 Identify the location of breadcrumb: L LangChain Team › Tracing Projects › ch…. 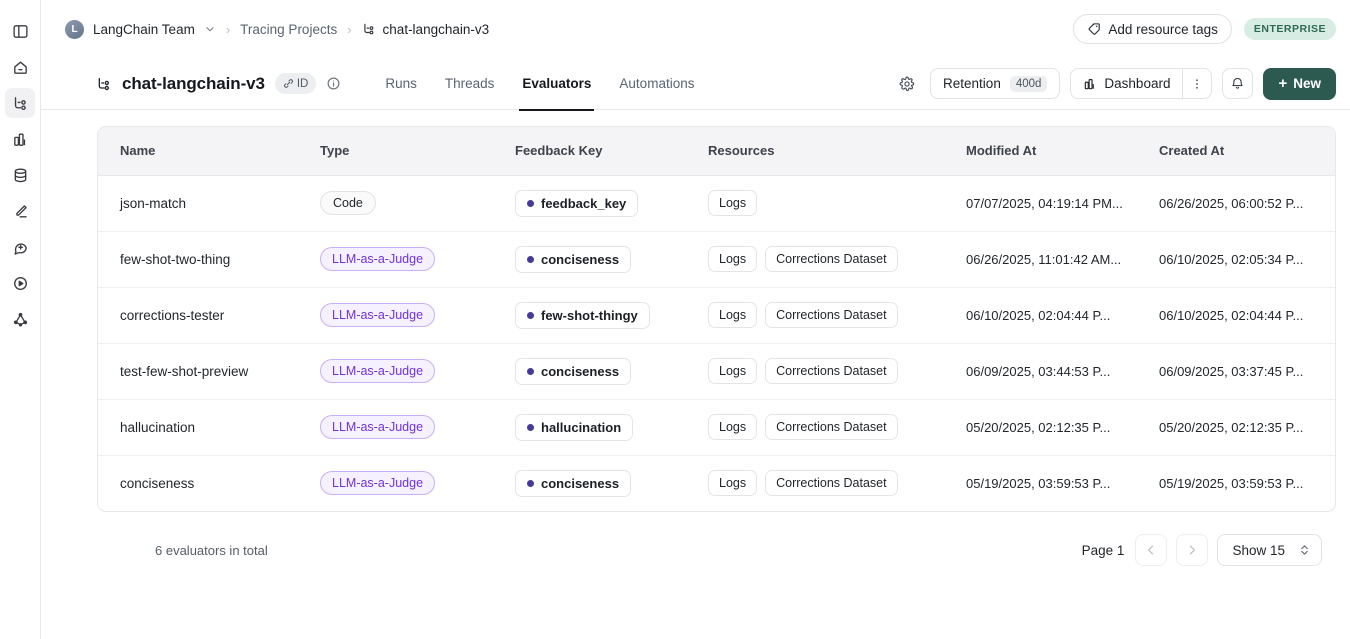
(569, 29).